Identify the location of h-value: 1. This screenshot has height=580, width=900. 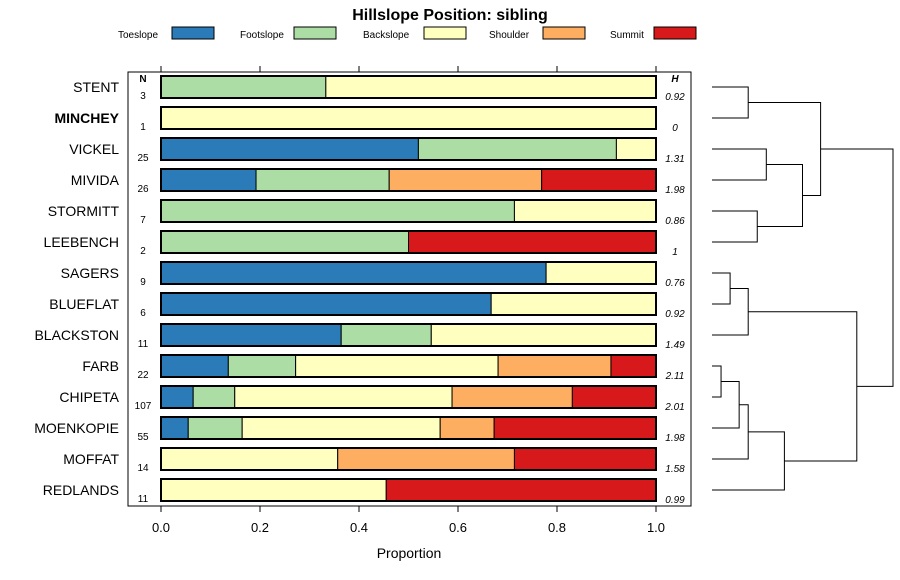
(675, 252).